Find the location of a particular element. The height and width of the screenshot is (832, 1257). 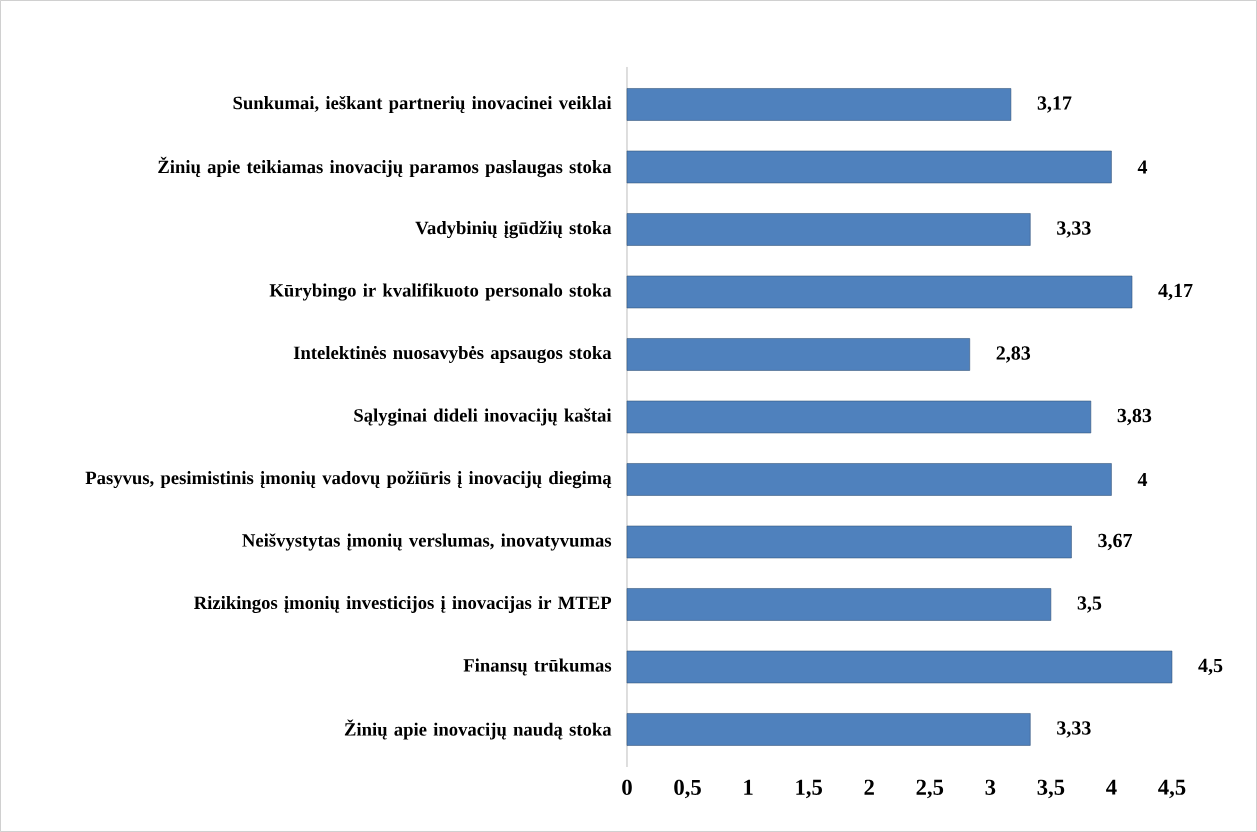

x-tick-label: 3,5 is located at coordinates (1051, 789).